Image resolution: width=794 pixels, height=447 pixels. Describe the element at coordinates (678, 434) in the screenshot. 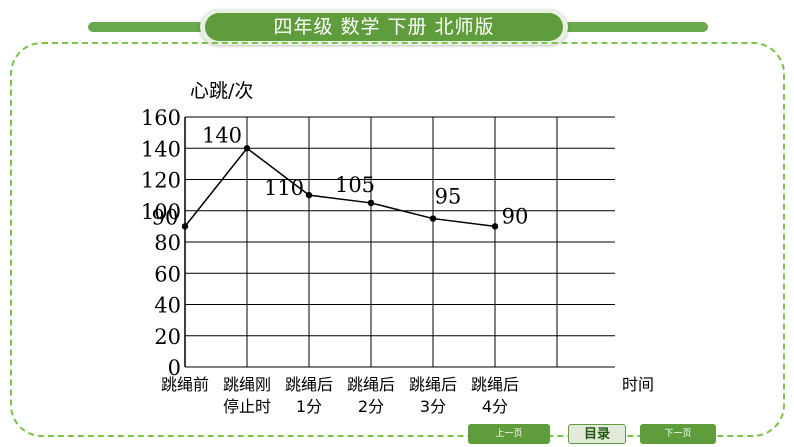

I see `next-page-button: 下一页` at that location.